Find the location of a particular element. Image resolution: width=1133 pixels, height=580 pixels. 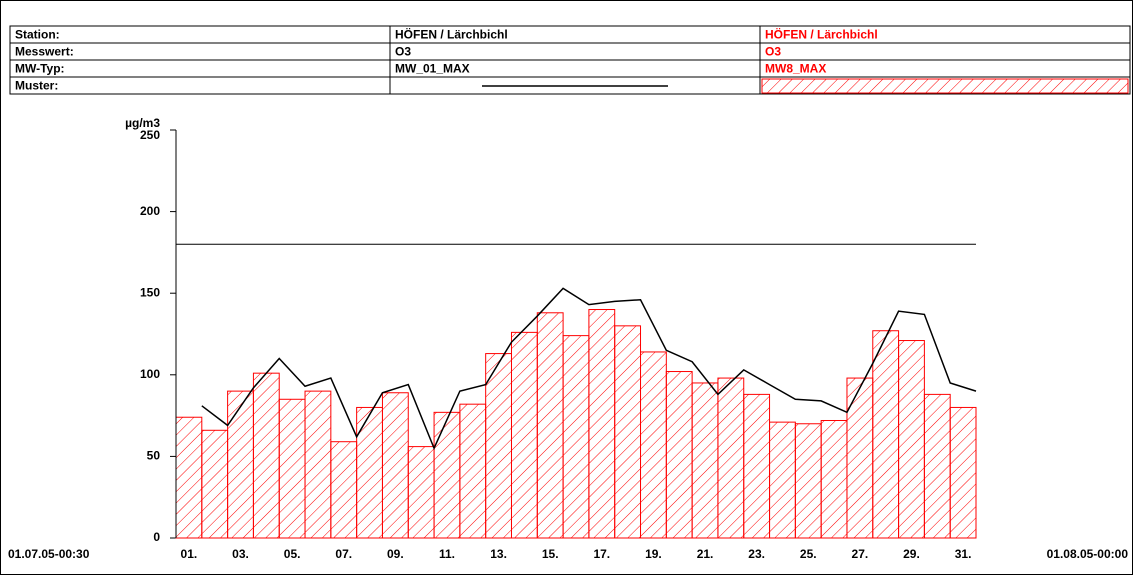

x-tick-label: 17. is located at coordinates (601, 554).